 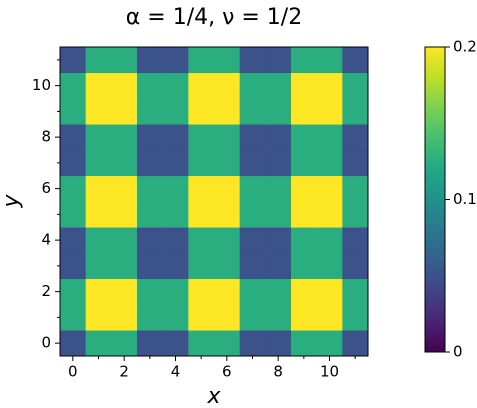 What do you see at coordinates (465, 199) in the screenshot?
I see `colorbar-tick-label: 0.1` at bounding box center [465, 199].